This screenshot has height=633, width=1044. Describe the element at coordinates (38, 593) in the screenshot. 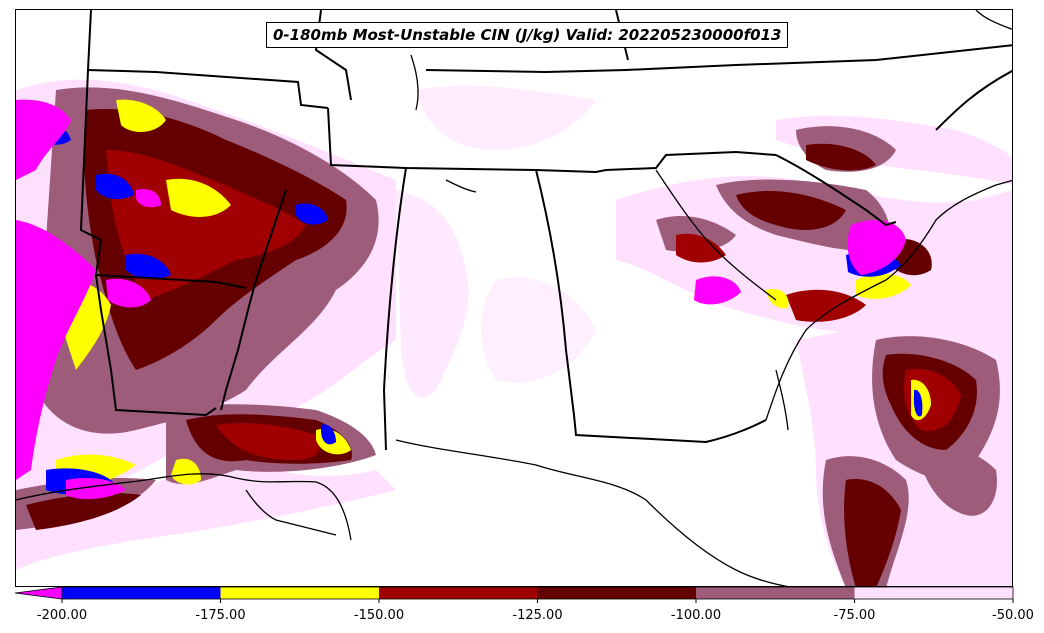

I see `colorbar-extend-triangle` at that location.